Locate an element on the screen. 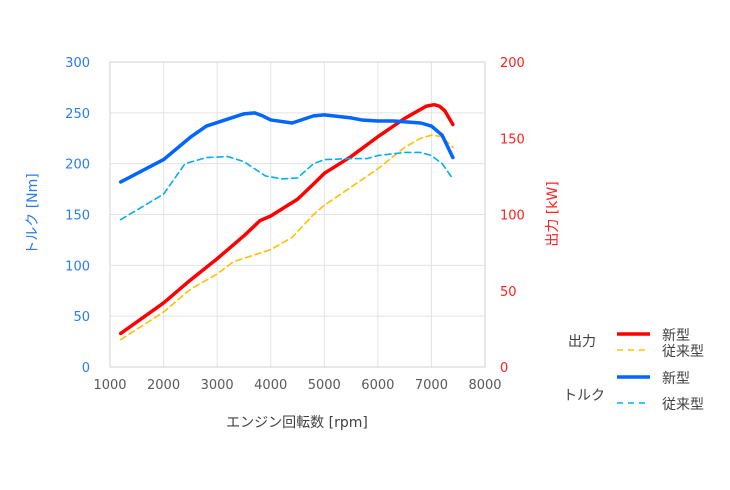 The height and width of the screenshot is (490, 730). x-tick-label: 1000 is located at coordinates (109, 385).